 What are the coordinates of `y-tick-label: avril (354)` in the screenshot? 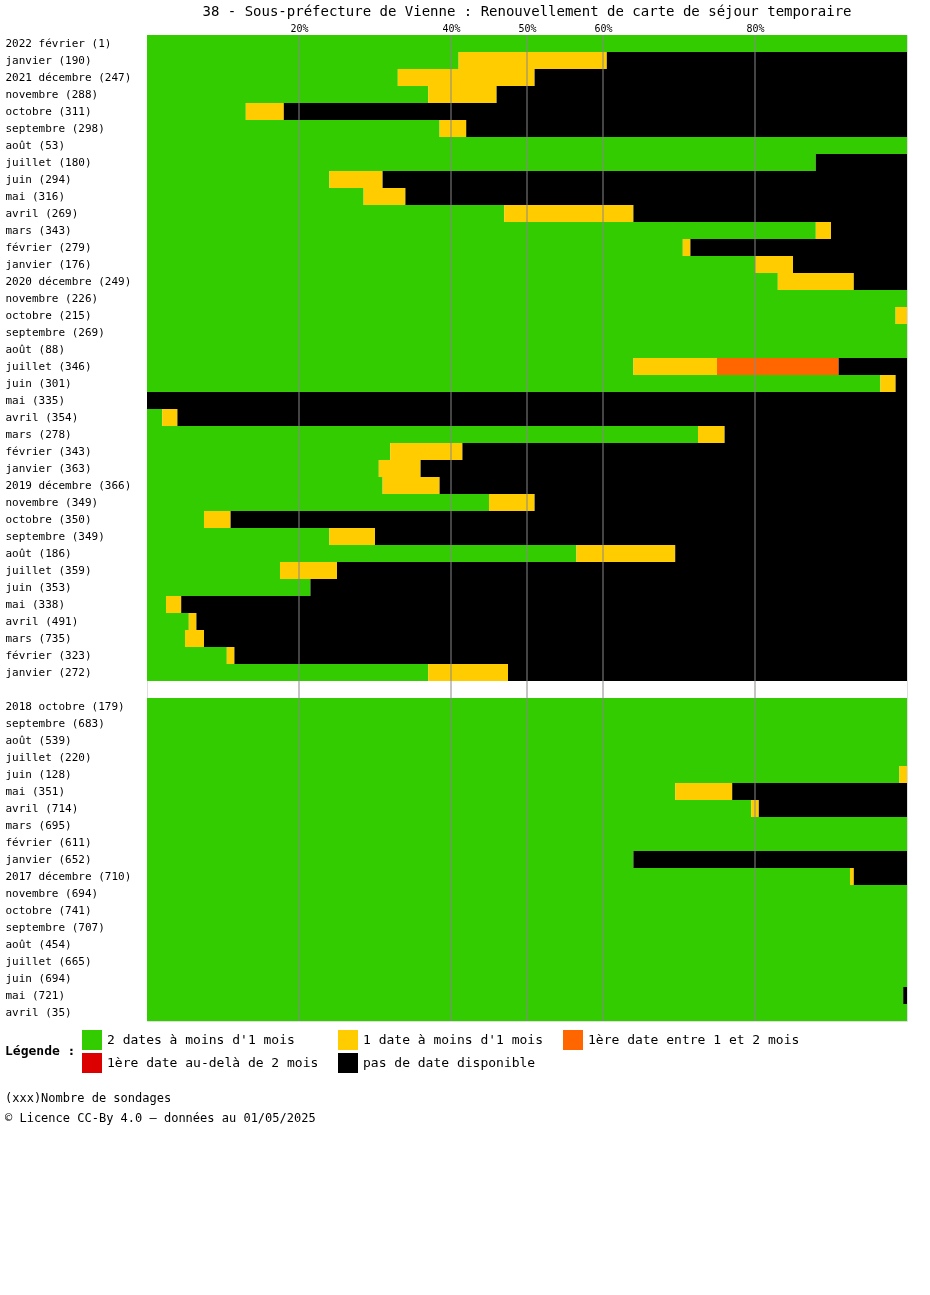 It's located at (42, 417).